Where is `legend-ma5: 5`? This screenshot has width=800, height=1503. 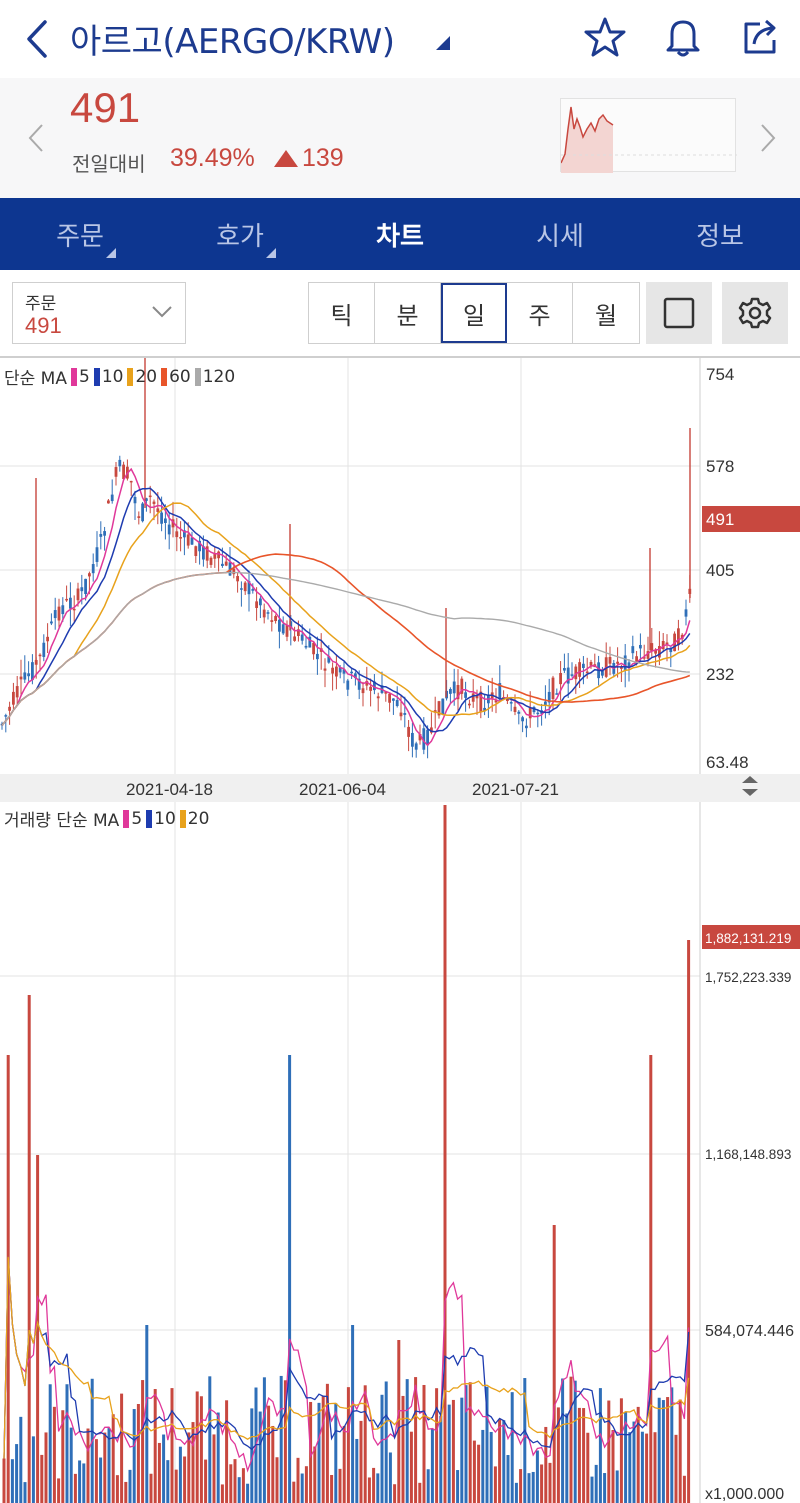 legend-ma5: 5 is located at coordinates (137, 818).